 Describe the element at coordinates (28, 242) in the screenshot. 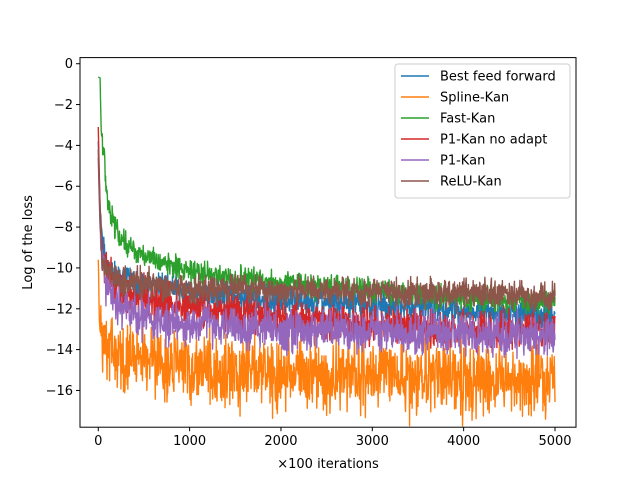

I see `y-axis-label: Log of the loss` at that location.